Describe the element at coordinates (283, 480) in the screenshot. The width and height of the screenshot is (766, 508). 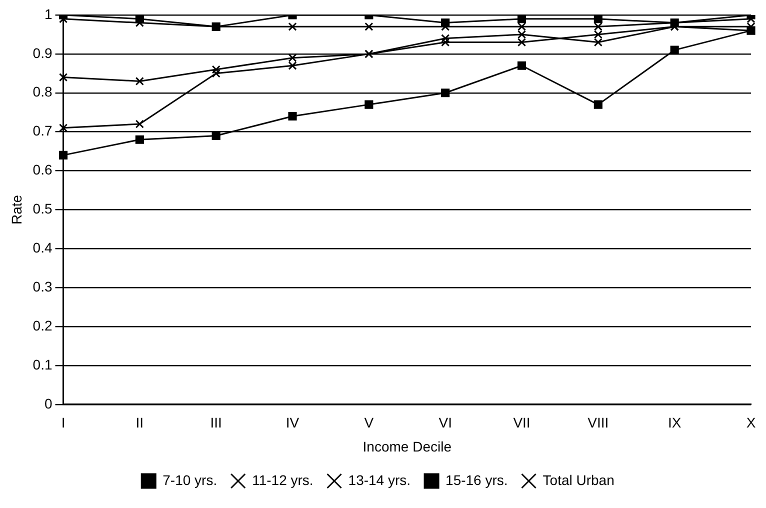
I see `legend-label: 11-12 yrs.` at that location.